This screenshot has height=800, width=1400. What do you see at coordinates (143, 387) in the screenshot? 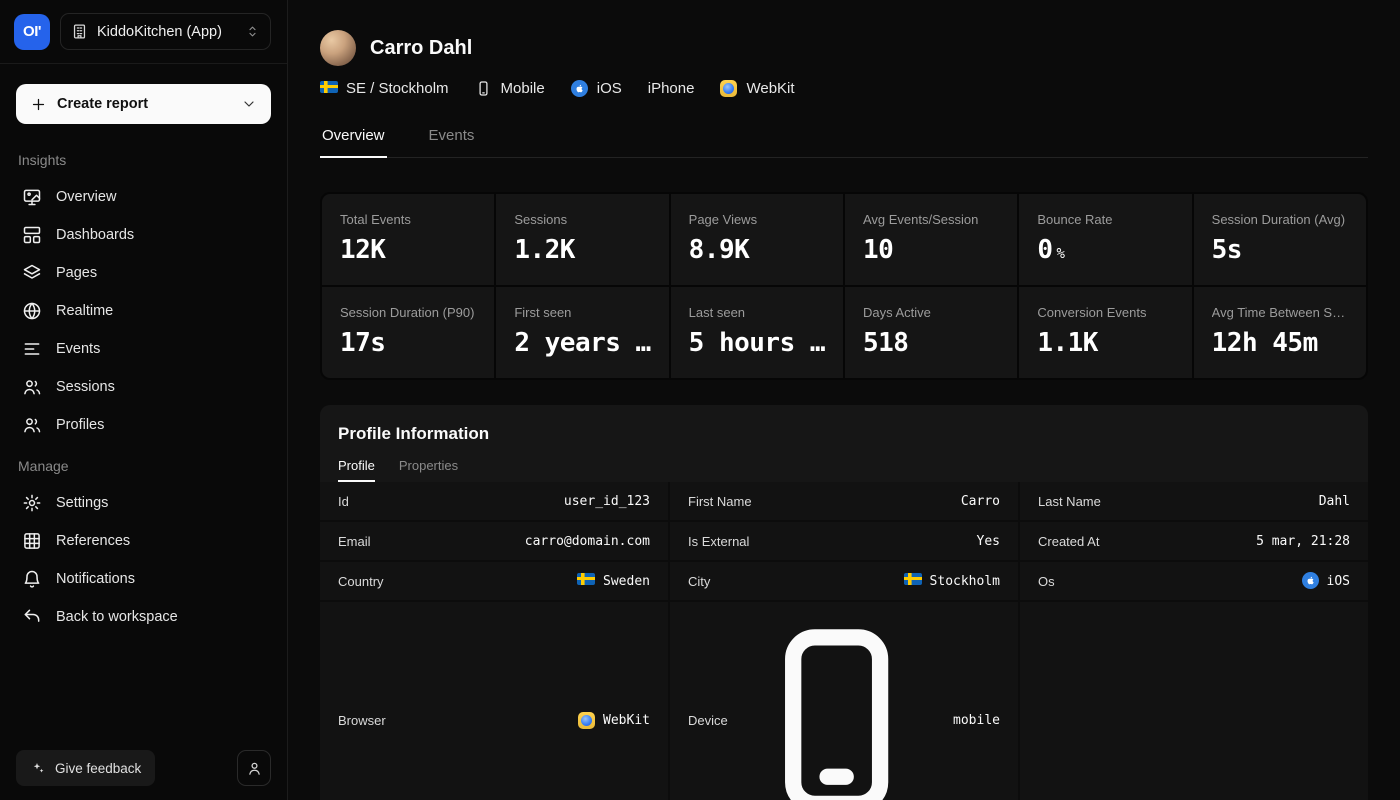
I see `sidebar-item-sessions: Sessions` at bounding box center [143, 387].